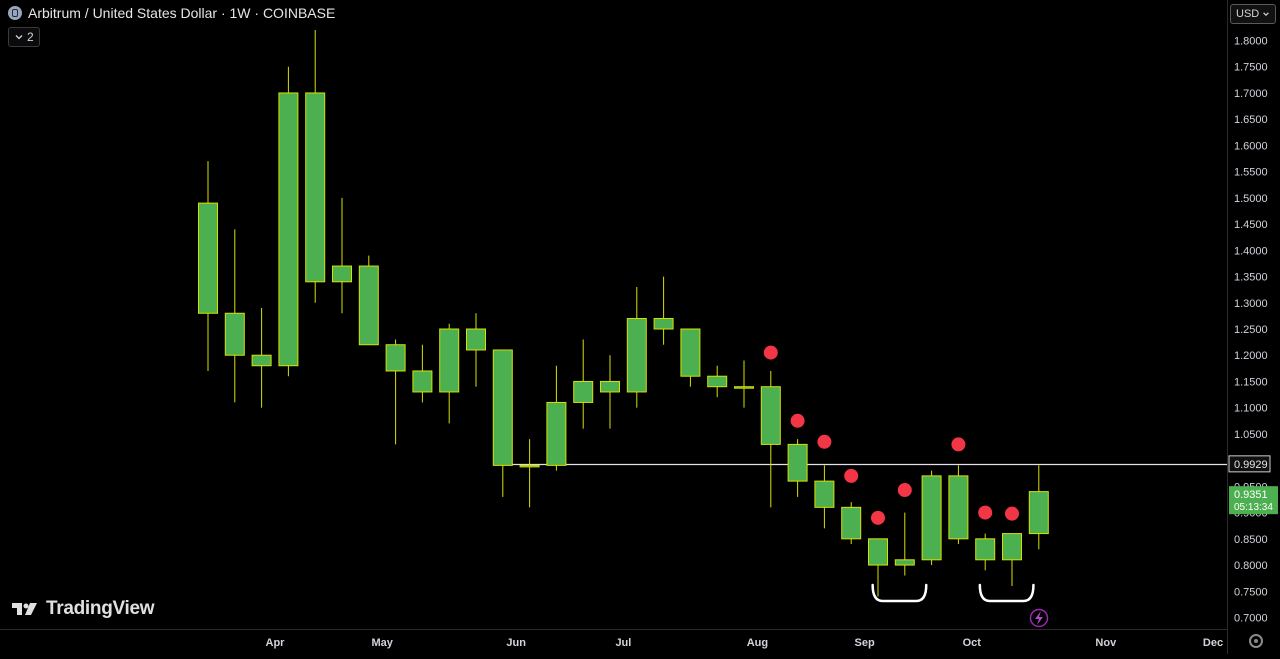  I want to click on level-price-label-bg, so click(1249, 464).